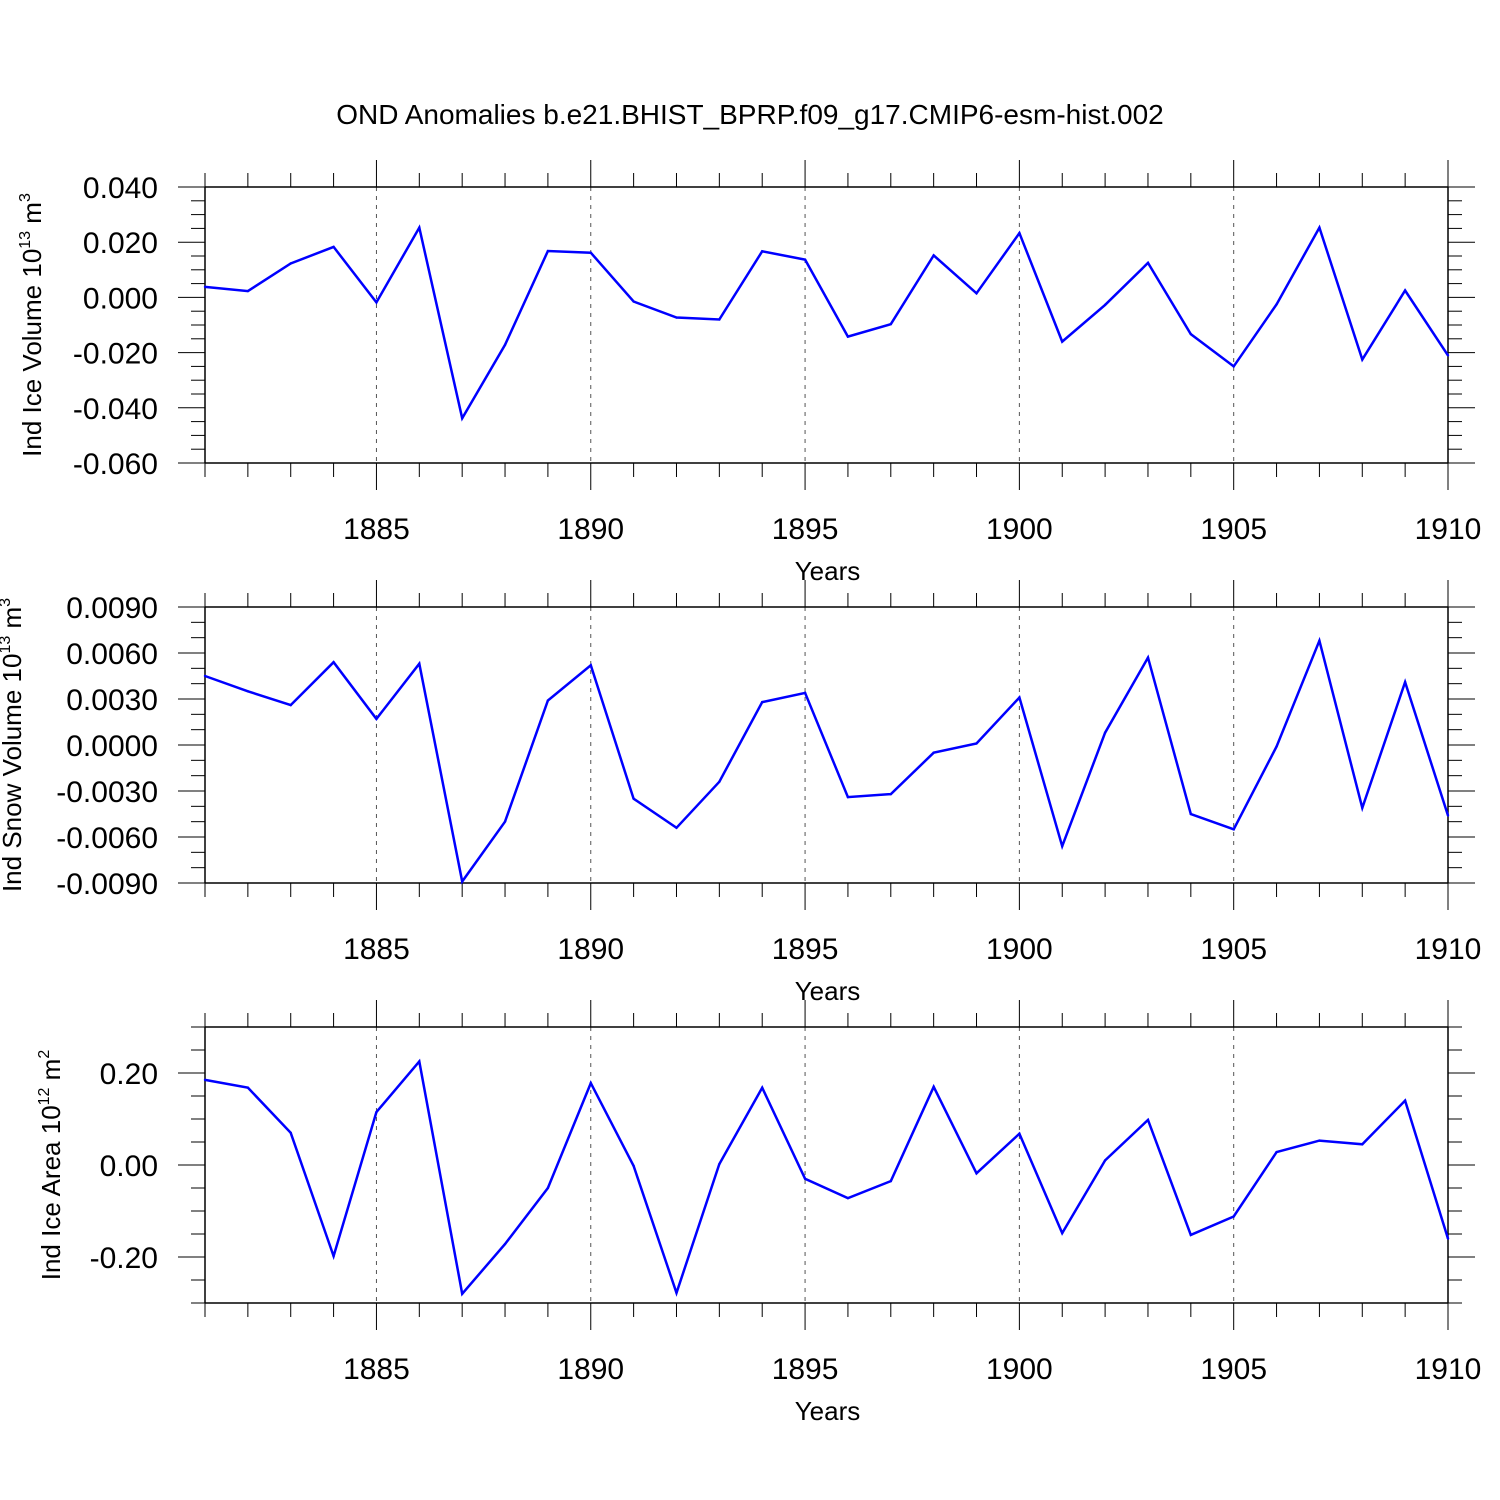 Image resolution: width=1500 pixels, height=1500 pixels. What do you see at coordinates (112, 700) in the screenshot?
I see `y-tick-label: 0.0030` at bounding box center [112, 700].